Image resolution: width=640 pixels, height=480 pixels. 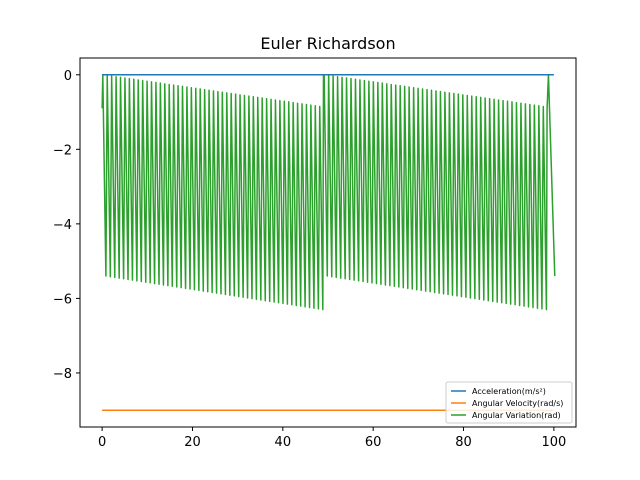 I want to click on y-tick-label: −8, so click(x=62, y=374).